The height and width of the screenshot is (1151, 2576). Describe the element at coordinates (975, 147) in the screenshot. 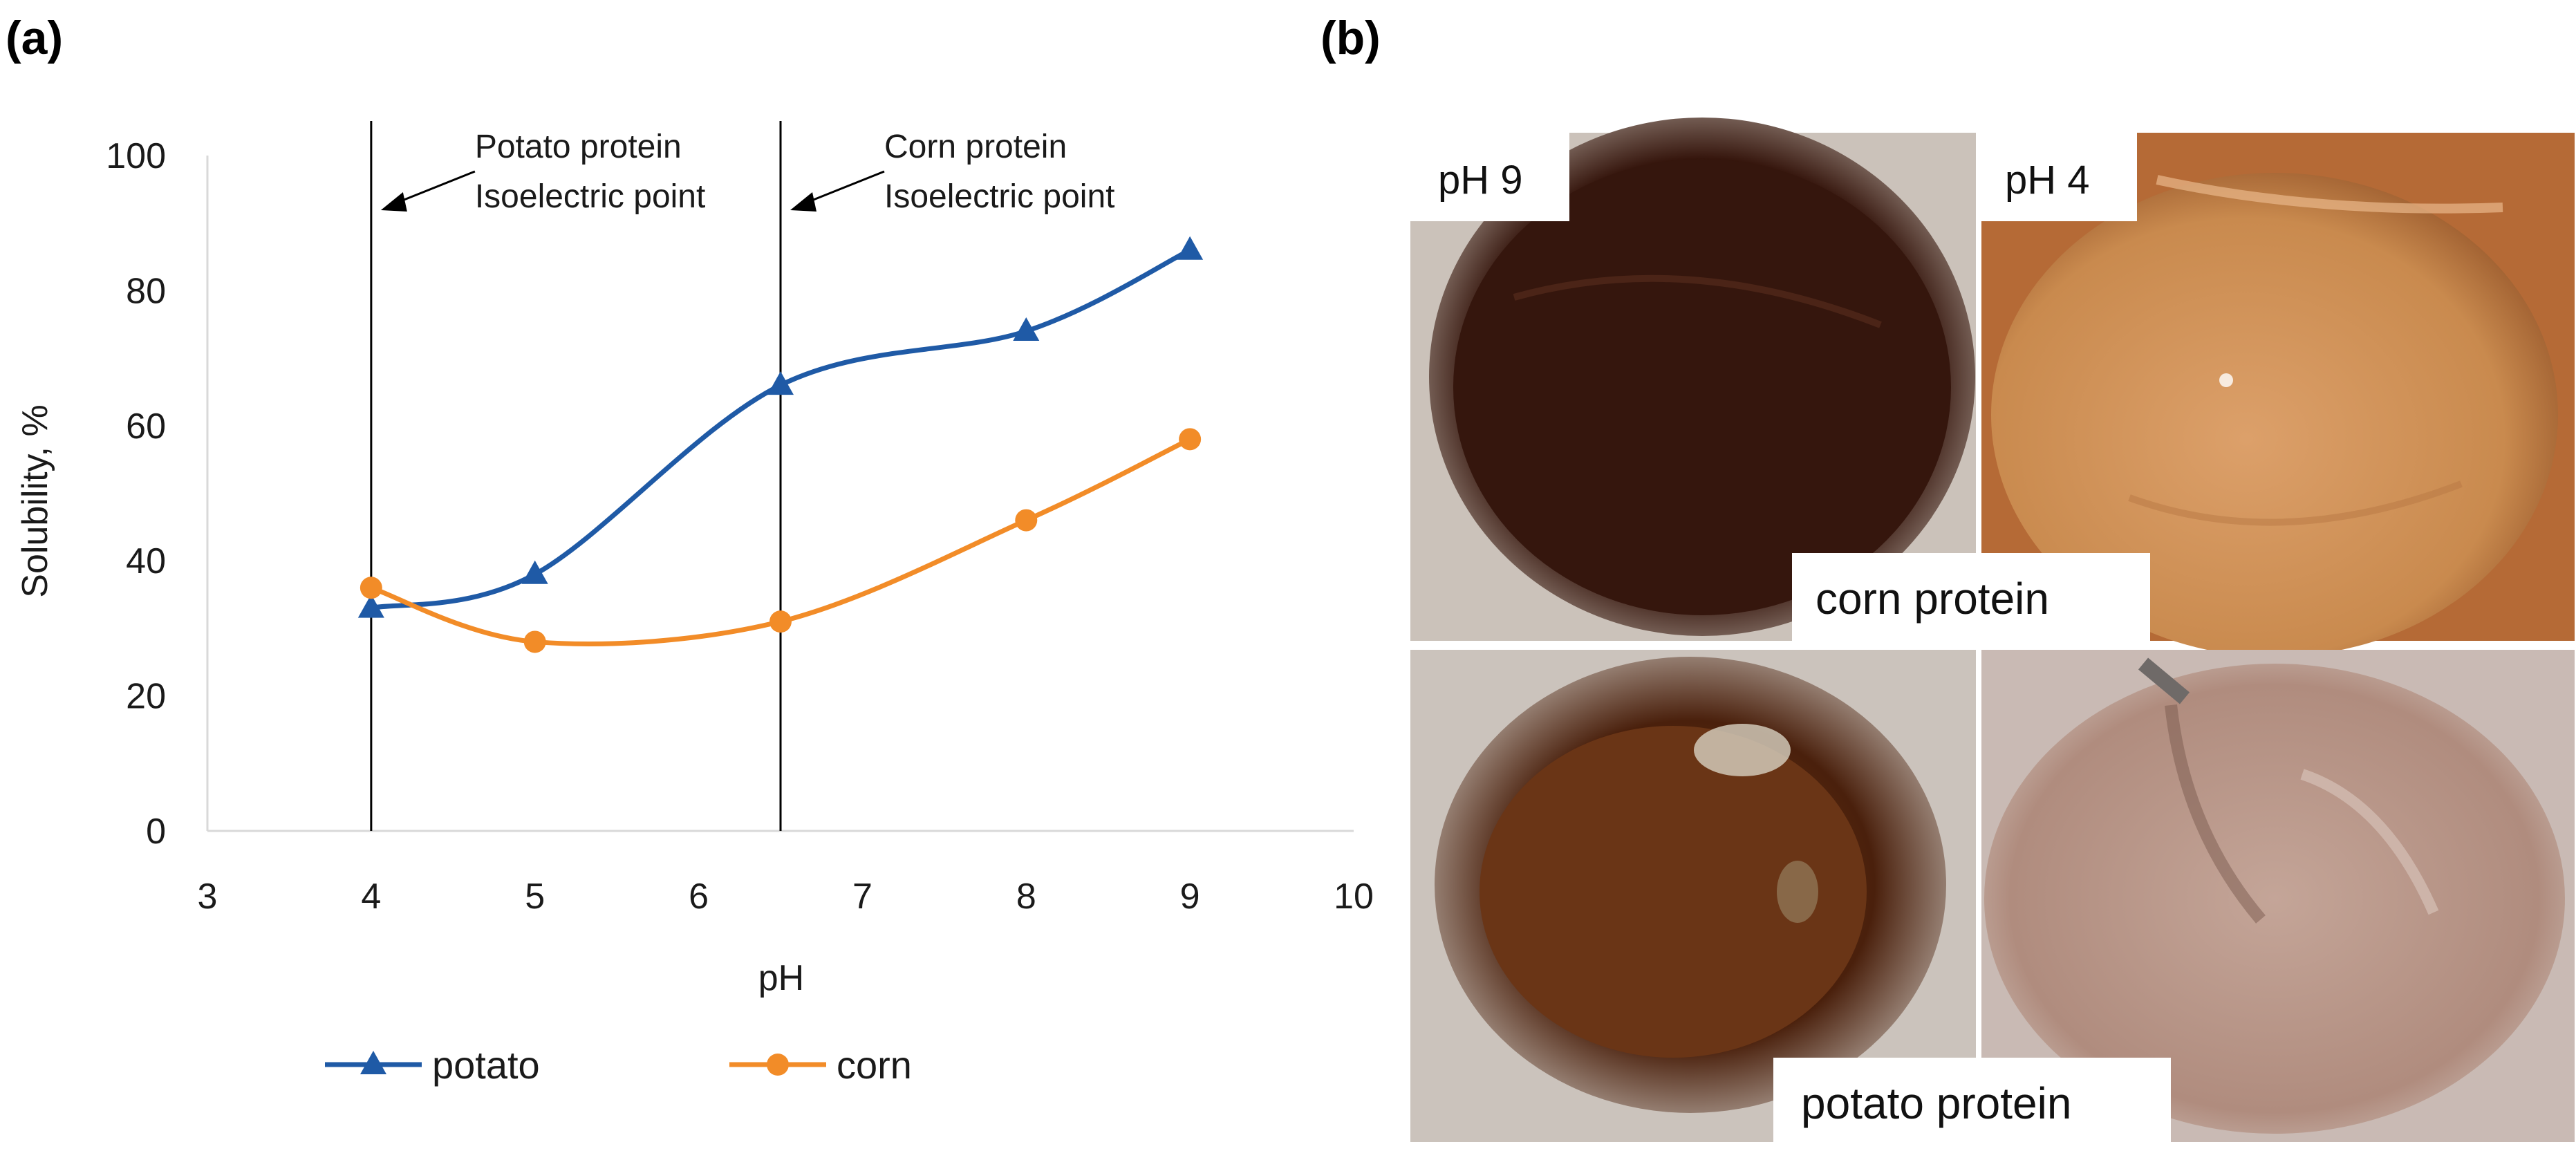

I see `annotation-label-line1: Corn protein` at that location.